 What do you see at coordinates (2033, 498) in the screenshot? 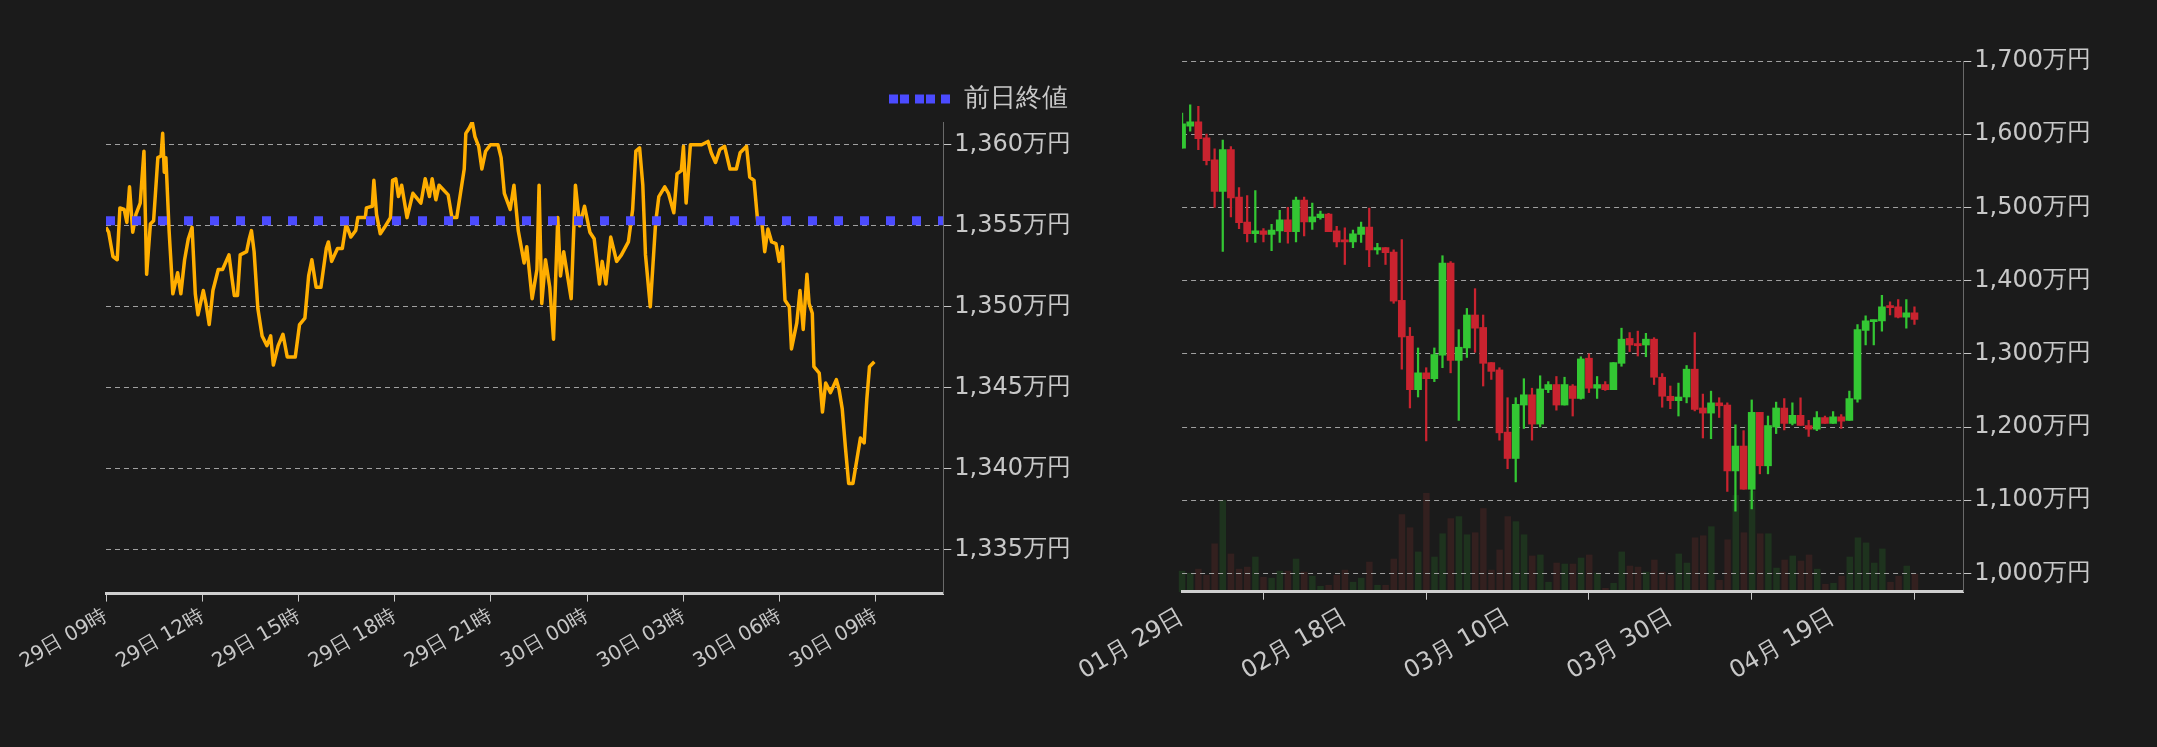
I see `y-tick-label: 1,100万円` at bounding box center [2033, 498].